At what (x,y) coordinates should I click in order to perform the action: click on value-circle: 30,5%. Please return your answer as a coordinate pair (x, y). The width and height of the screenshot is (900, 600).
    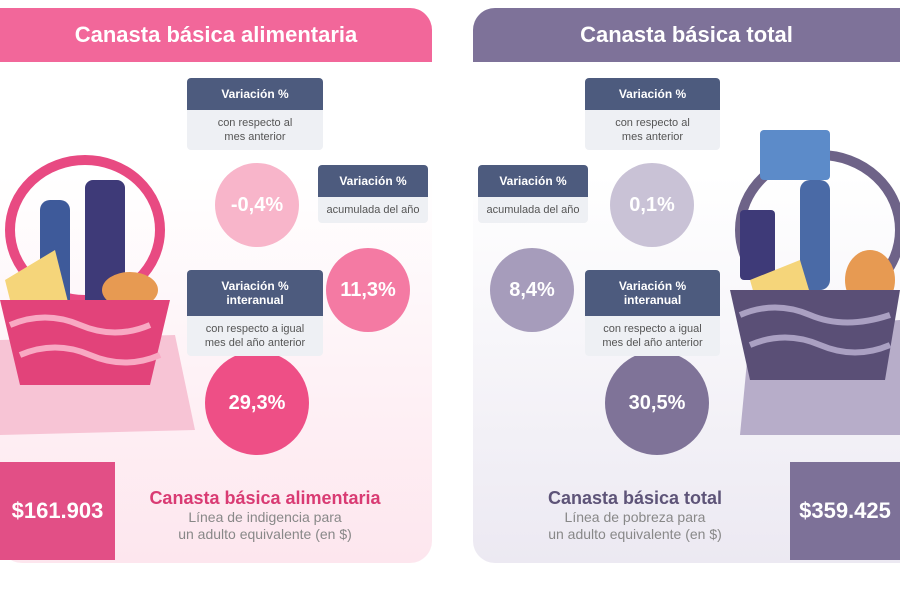
    Looking at the image, I should click on (657, 403).